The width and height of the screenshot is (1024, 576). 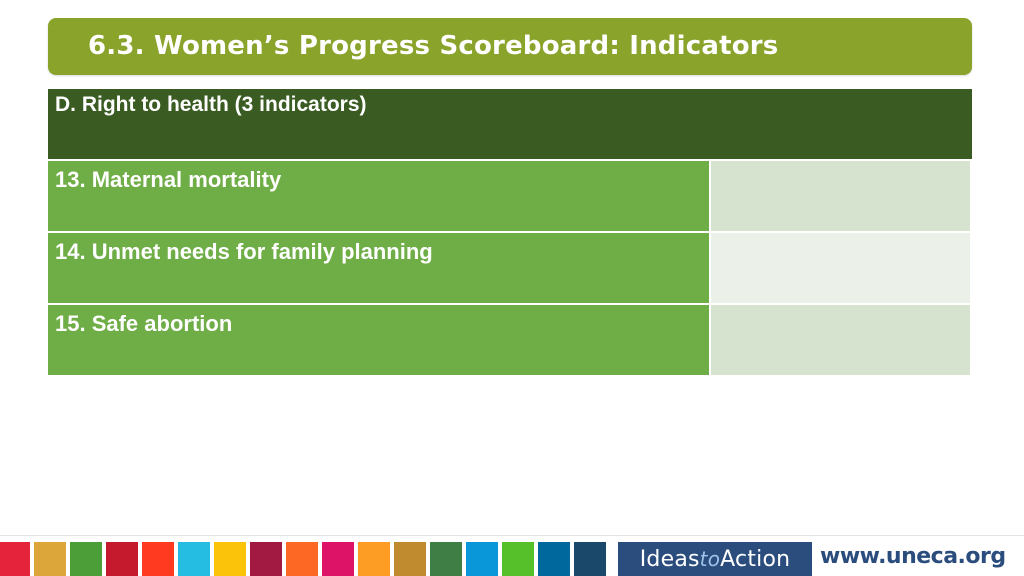 What do you see at coordinates (510, 125) in the screenshot?
I see `table-header-row: D. Right to health (3 indicators)` at bounding box center [510, 125].